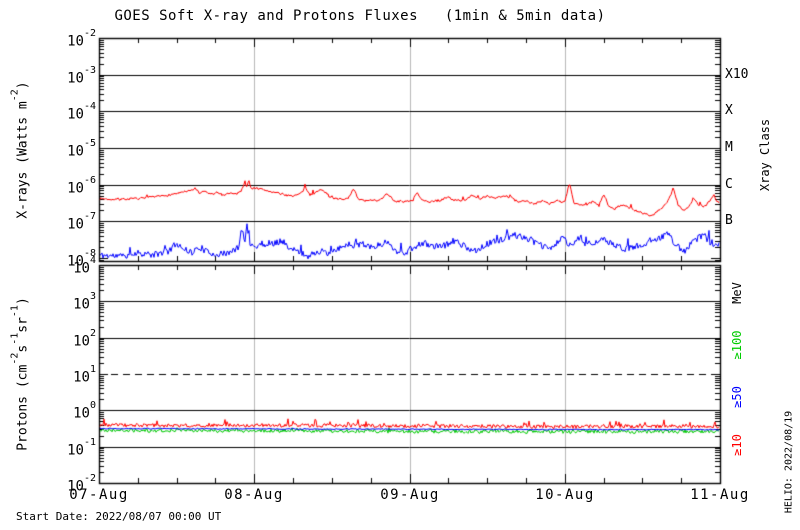 The width and height of the screenshot is (800, 530). What do you see at coordinates (729, 147) in the screenshot?
I see `xray-class-label: M` at bounding box center [729, 147].